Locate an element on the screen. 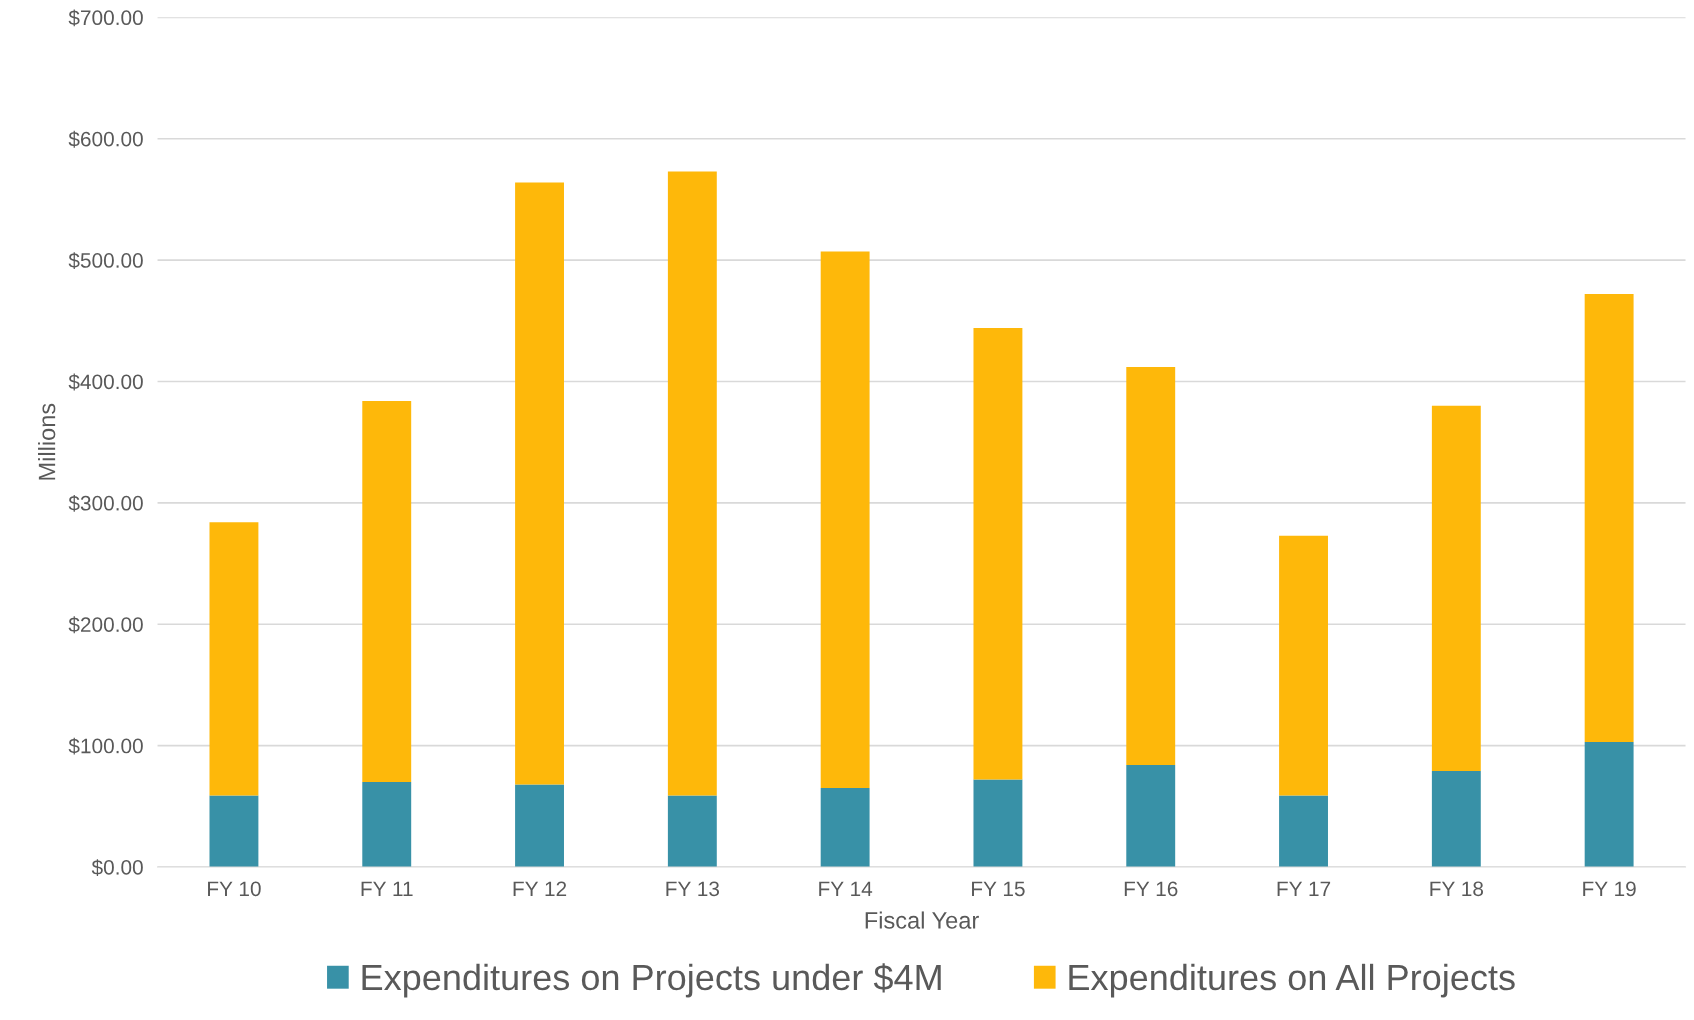 This screenshot has height=1020, width=1694. x-tick-label: FY 16 is located at coordinates (1151, 889).